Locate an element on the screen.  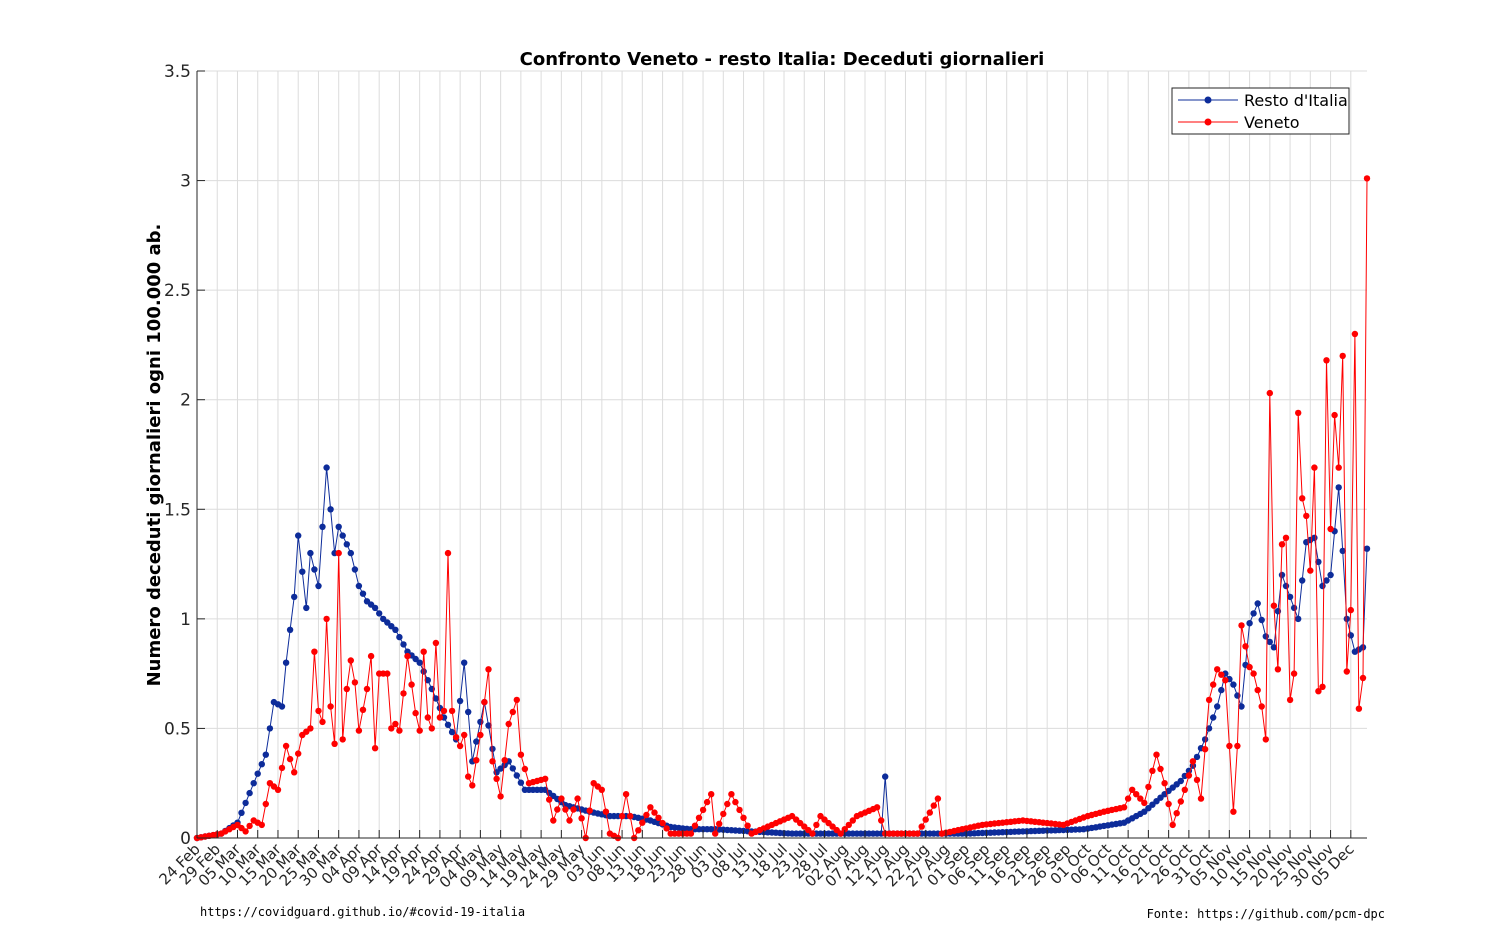
legend-label-resto: Resto d'Italia is located at coordinates (1296, 100).